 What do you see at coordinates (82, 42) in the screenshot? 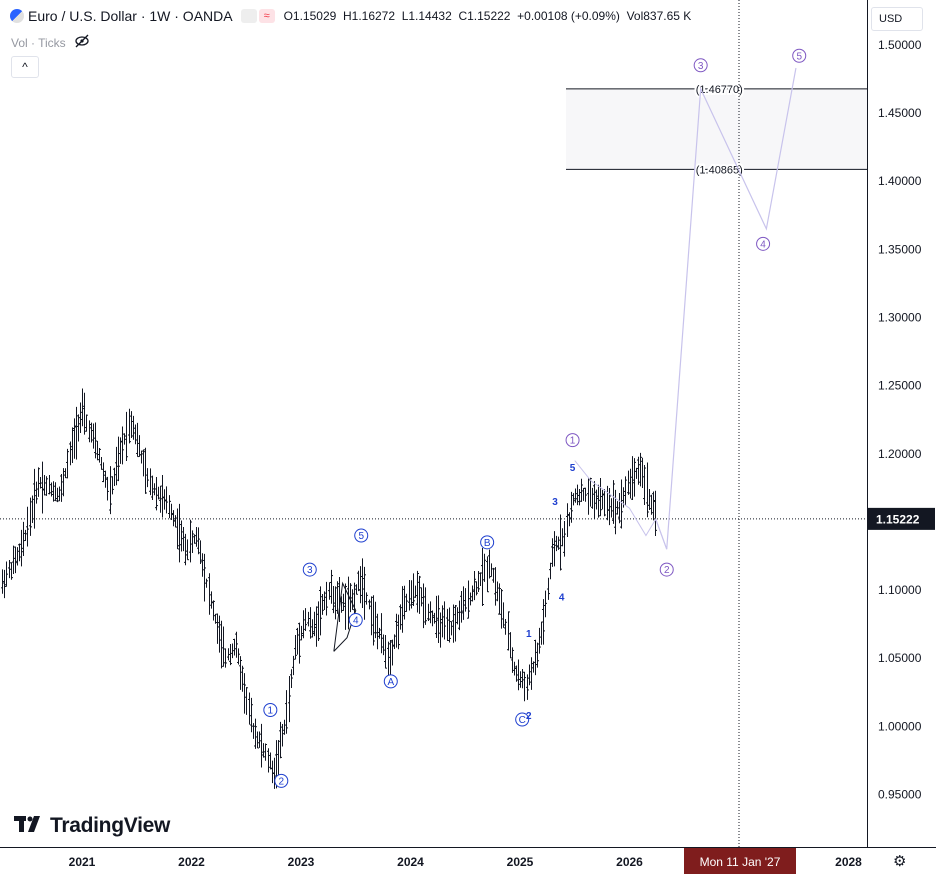
I see `eye-off-icon` at bounding box center [82, 42].